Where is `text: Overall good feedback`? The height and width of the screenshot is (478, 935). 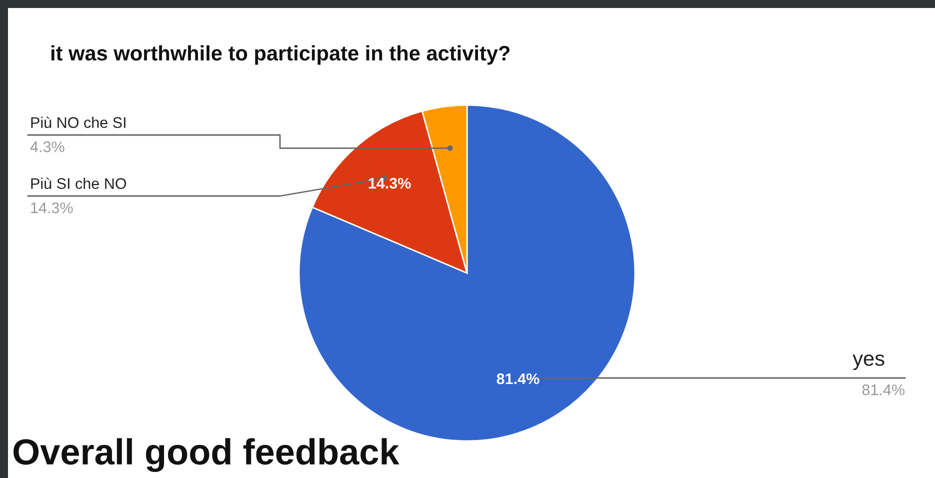 text: Overall good feedback is located at coordinates (206, 455).